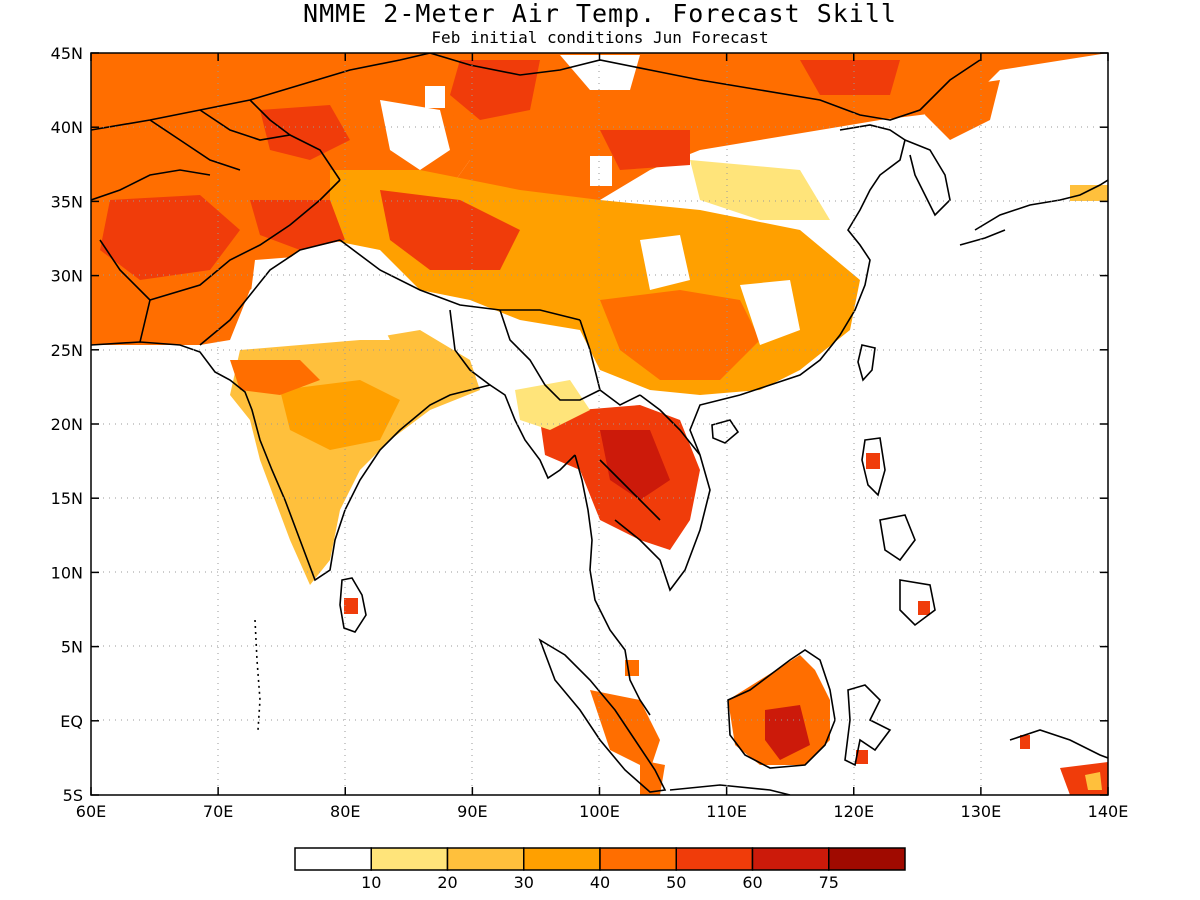 This screenshot has height=900, width=1200. What do you see at coordinates (600, 37) in the screenshot?
I see `chart-subtitle: Feb initial conditions Jun Forecast` at bounding box center [600, 37].